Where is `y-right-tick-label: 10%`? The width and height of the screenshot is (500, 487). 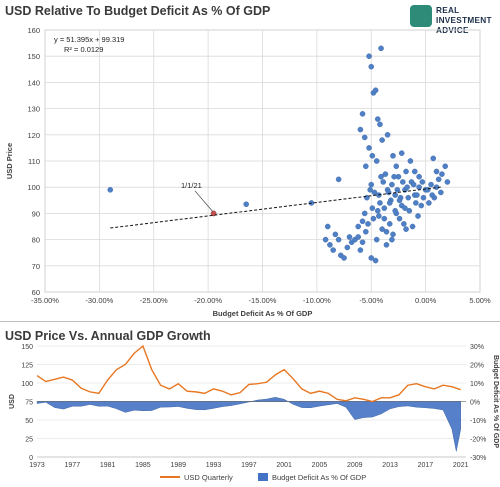
y-right-tick-label: 10% is located at coordinates (477, 384).